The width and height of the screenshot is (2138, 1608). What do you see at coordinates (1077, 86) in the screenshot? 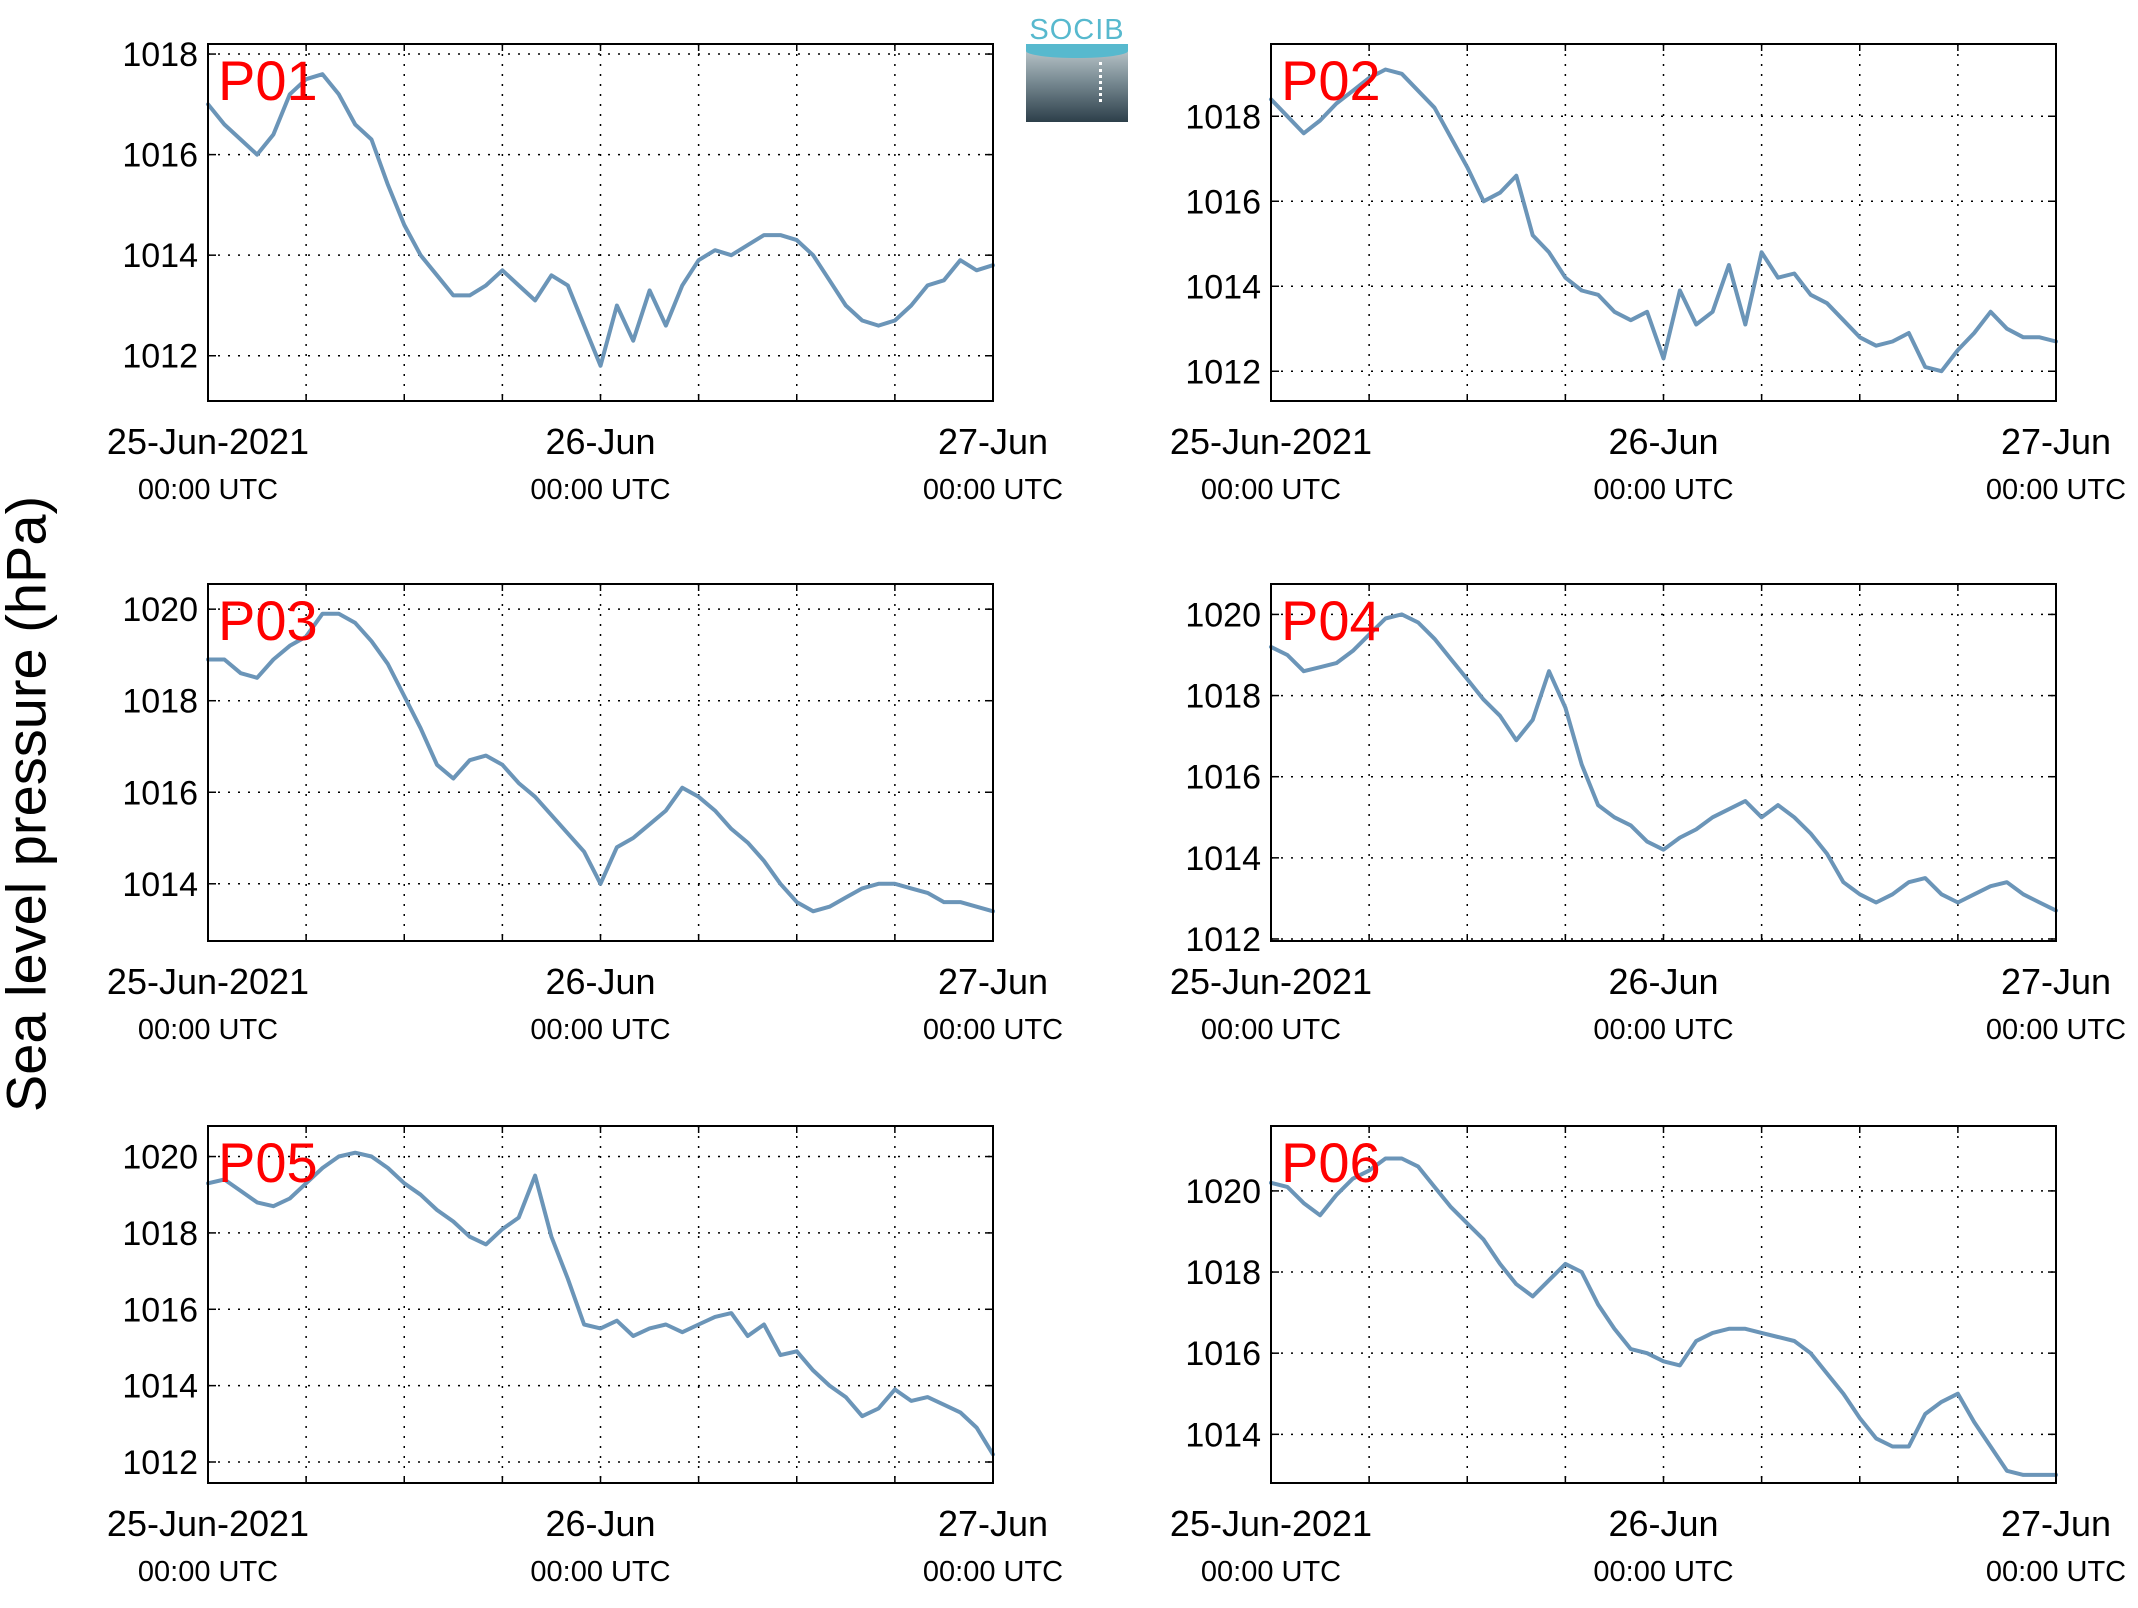
I see `logo-graphic` at bounding box center [1077, 86].